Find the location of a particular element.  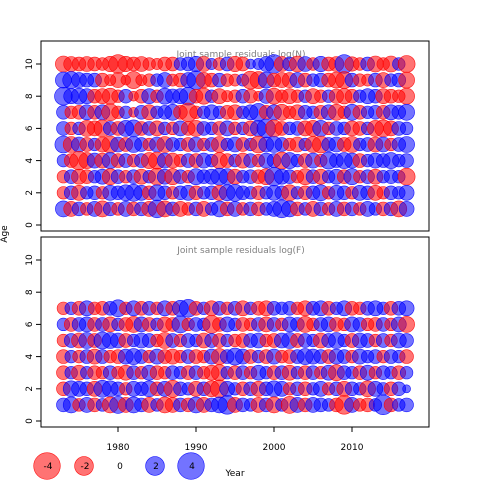

legend: -4 -2 0 2 4 is located at coordinates (119, 466).